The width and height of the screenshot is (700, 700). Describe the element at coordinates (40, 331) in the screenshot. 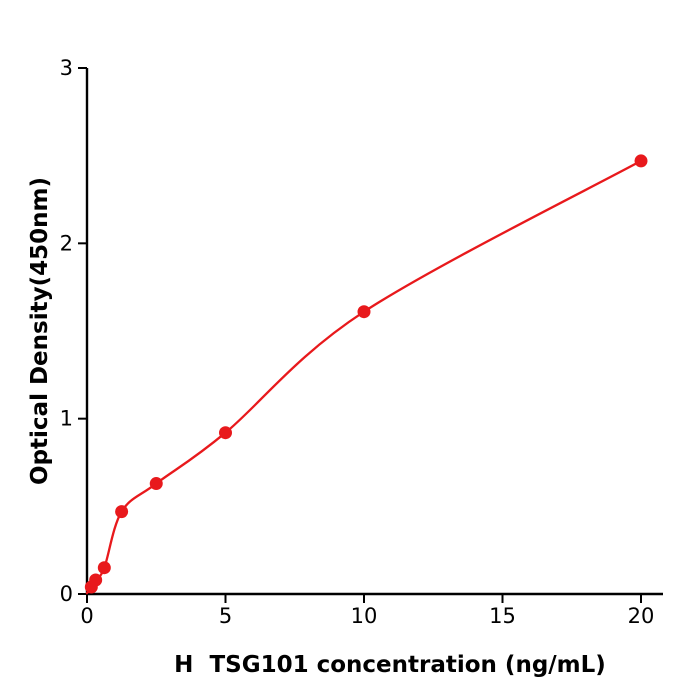

I see `y-axis-label: Optical Density(450nm)` at that location.